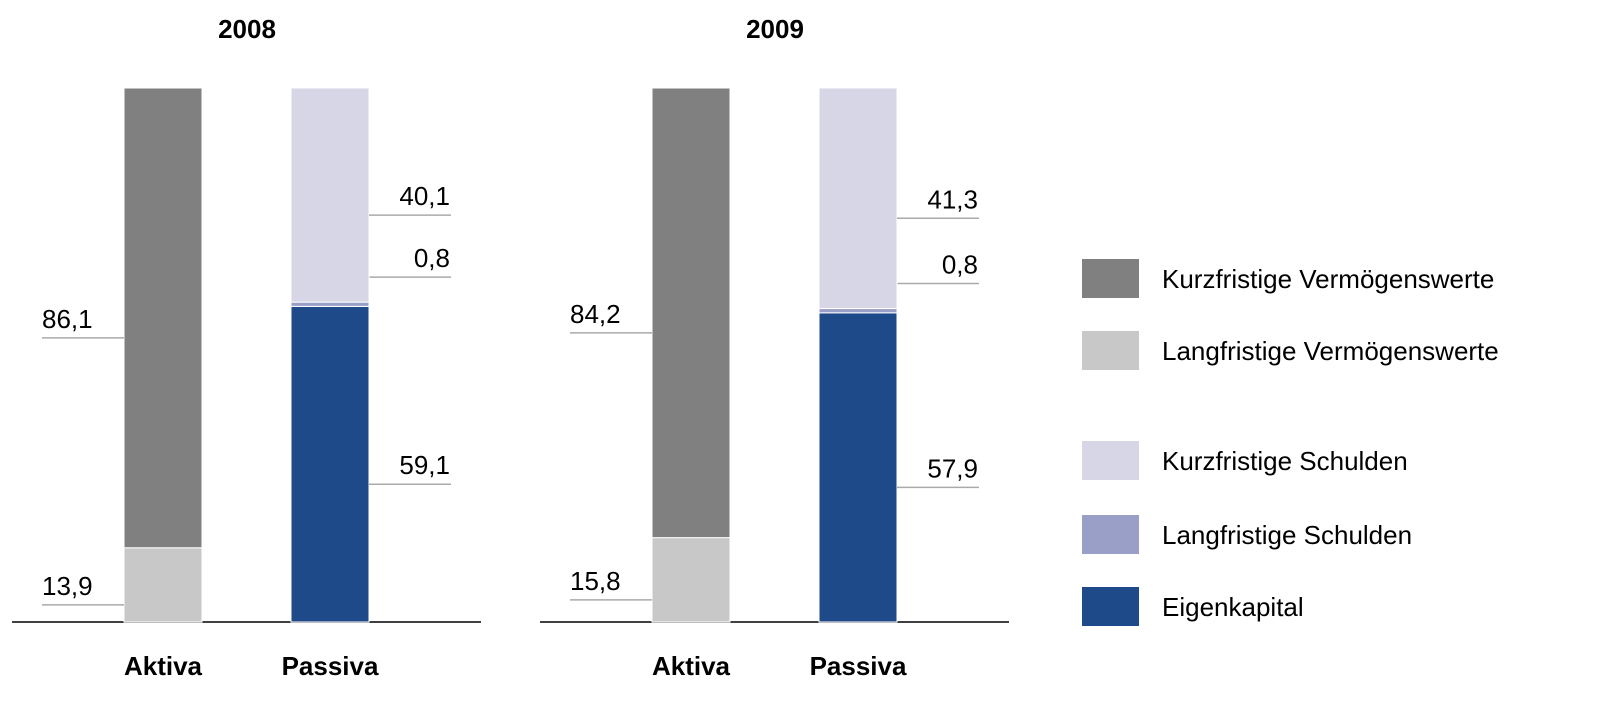  What do you see at coordinates (595, 314) in the screenshot?
I see `value-label: 84,2` at bounding box center [595, 314].